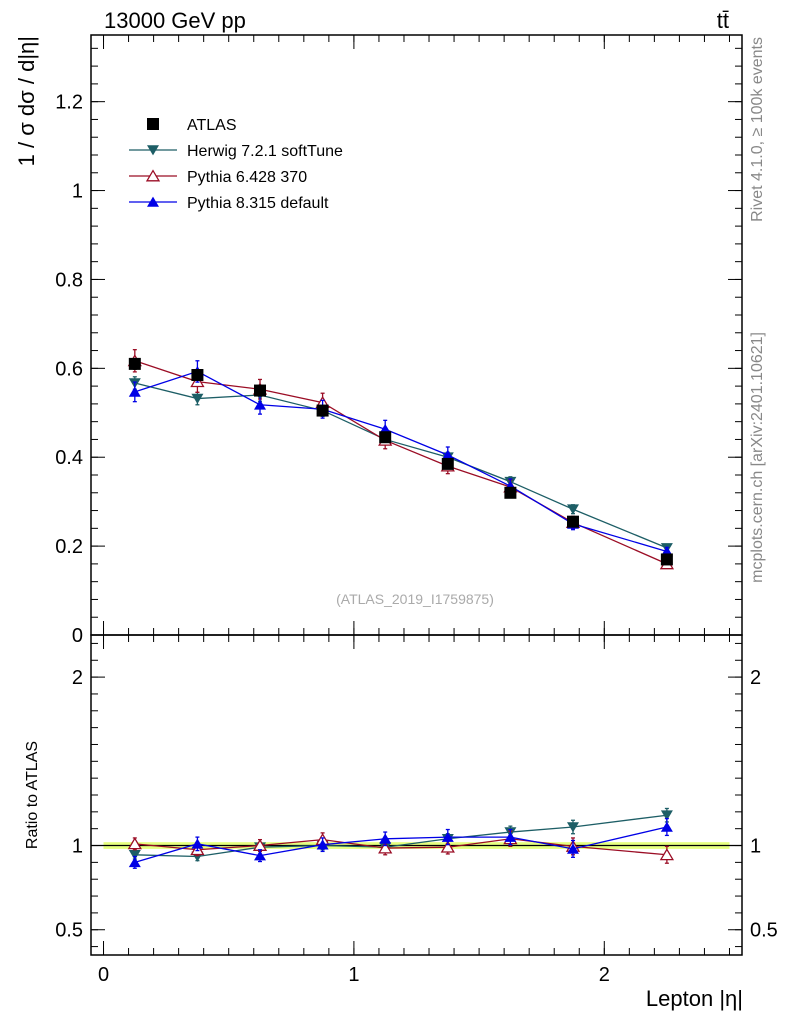 The width and height of the screenshot is (786, 1024). Describe the element at coordinates (69, 103) in the screenshot. I see `y-tick-label: 1.2` at that location.